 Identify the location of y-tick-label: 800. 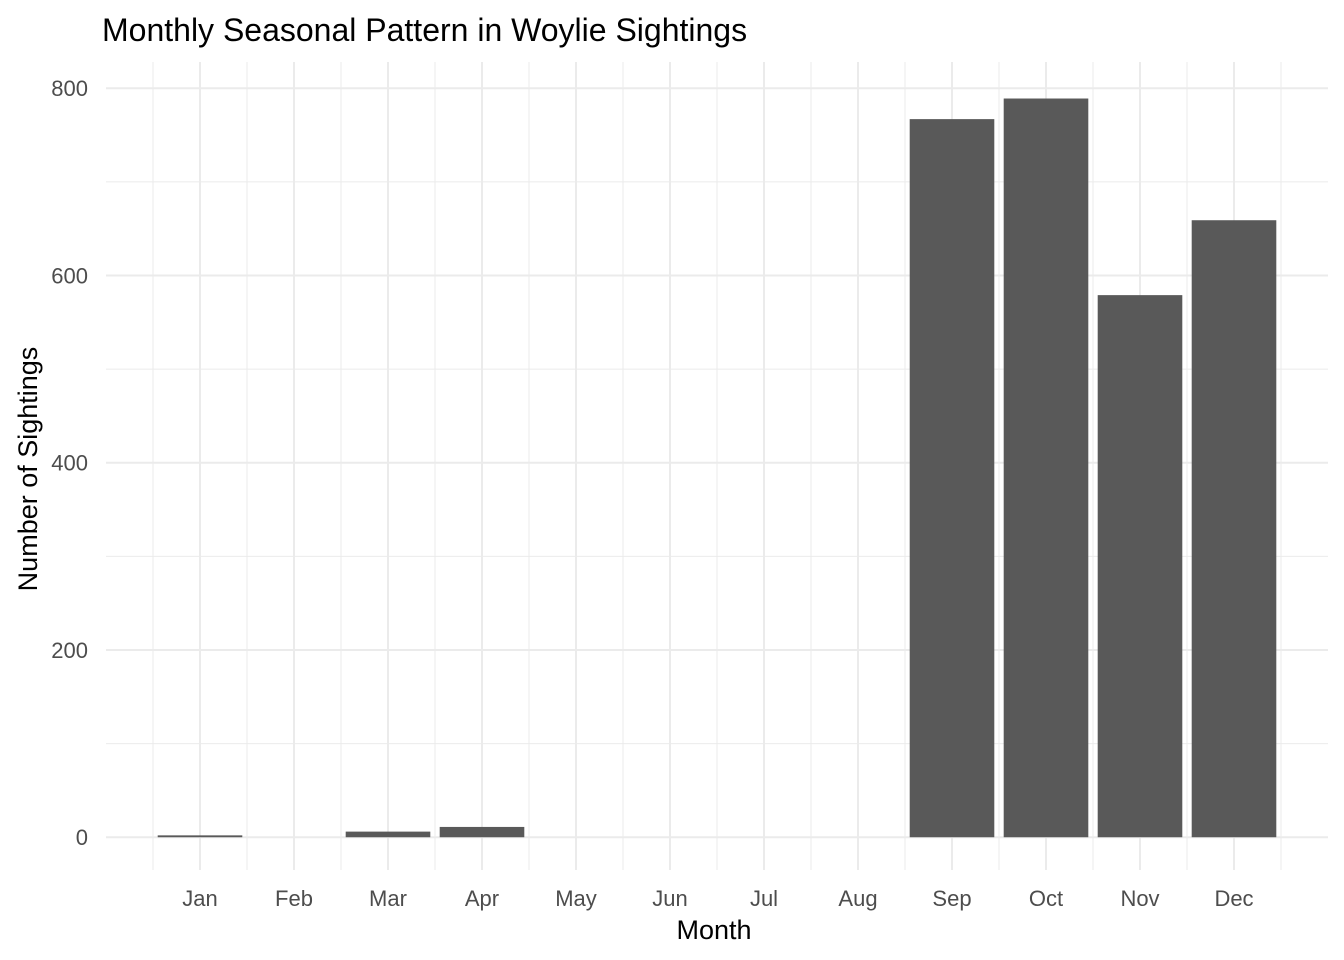
(69, 88).